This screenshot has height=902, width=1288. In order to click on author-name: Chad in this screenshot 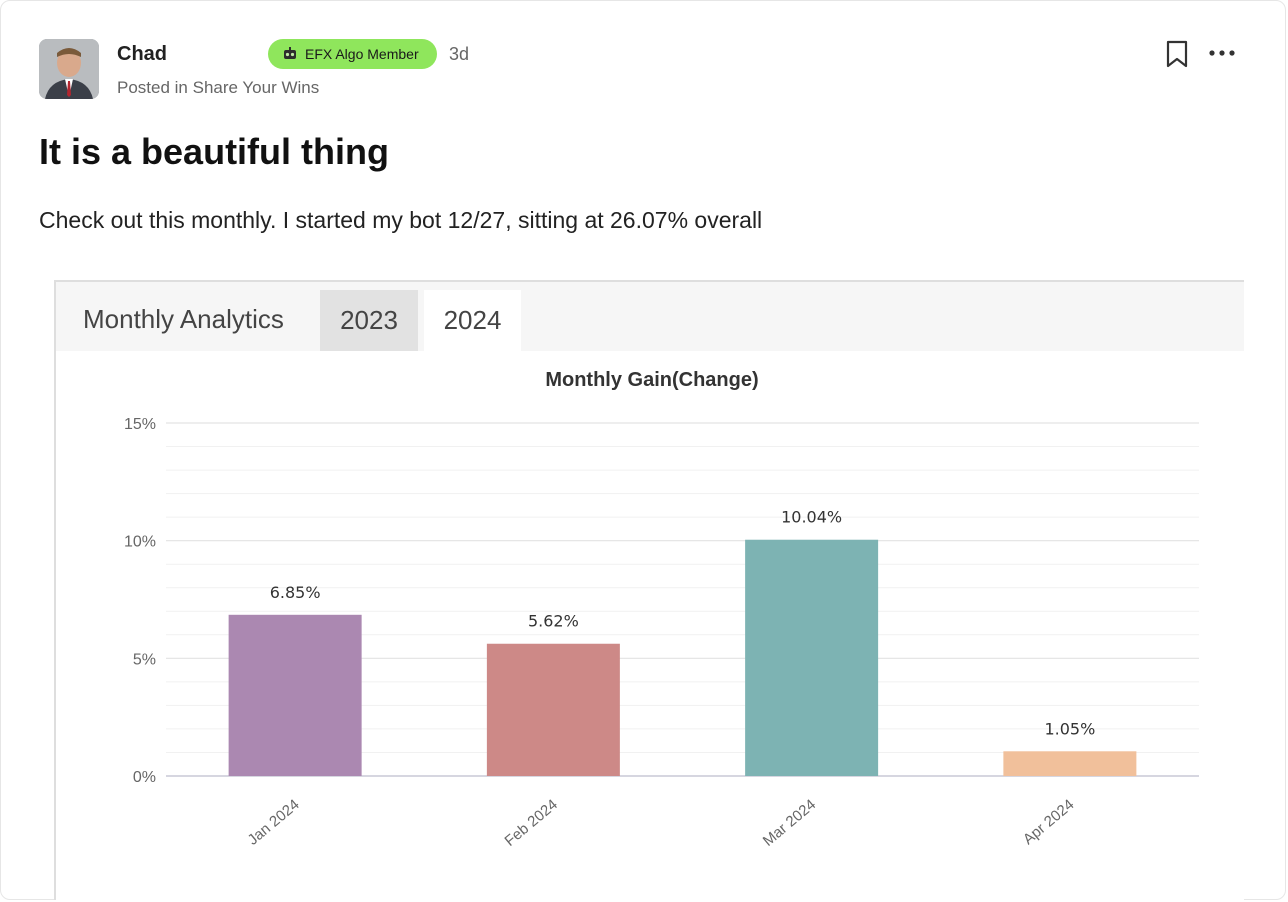, I will do `click(142, 54)`.